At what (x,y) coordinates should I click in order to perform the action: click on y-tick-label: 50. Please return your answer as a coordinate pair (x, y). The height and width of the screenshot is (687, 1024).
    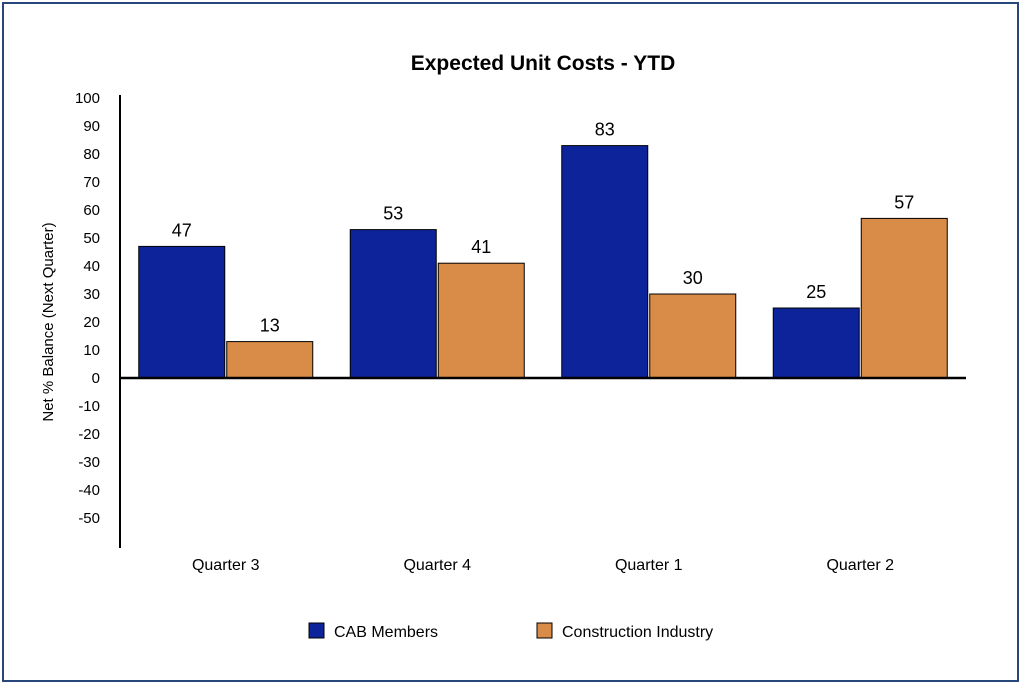
    Looking at the image, I should click on (91, 238).